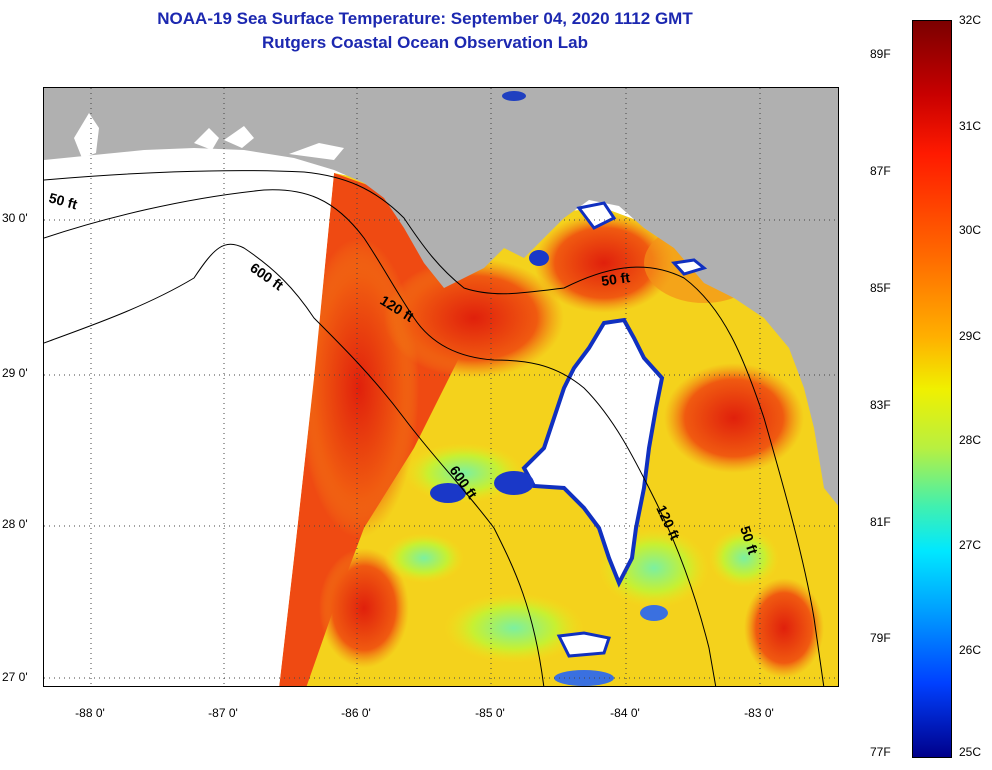 This screenshot has width=992, height=770. What do you see at coordinates (880, 638) in the screenshot?
I see `colorbar-f-79: 79F` at bounding box center [880, 638].